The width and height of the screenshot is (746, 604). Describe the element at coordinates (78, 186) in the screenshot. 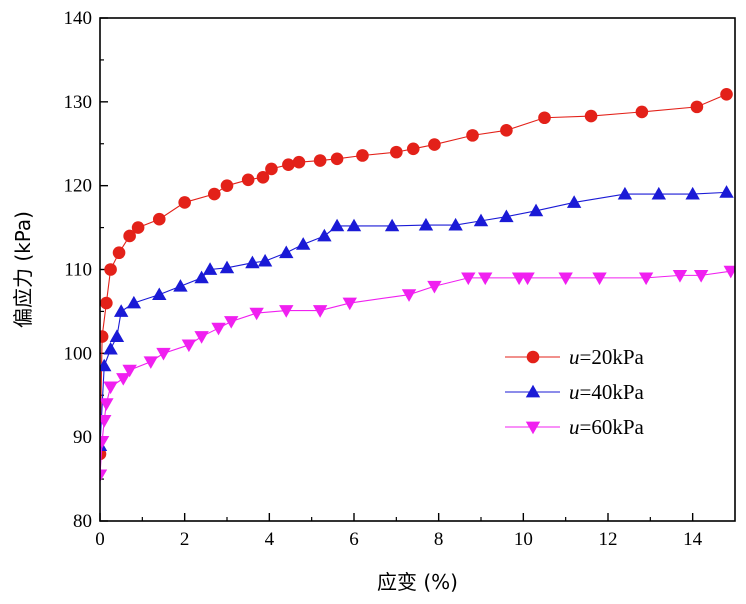

I see `y-tick-label: 120` at that location.